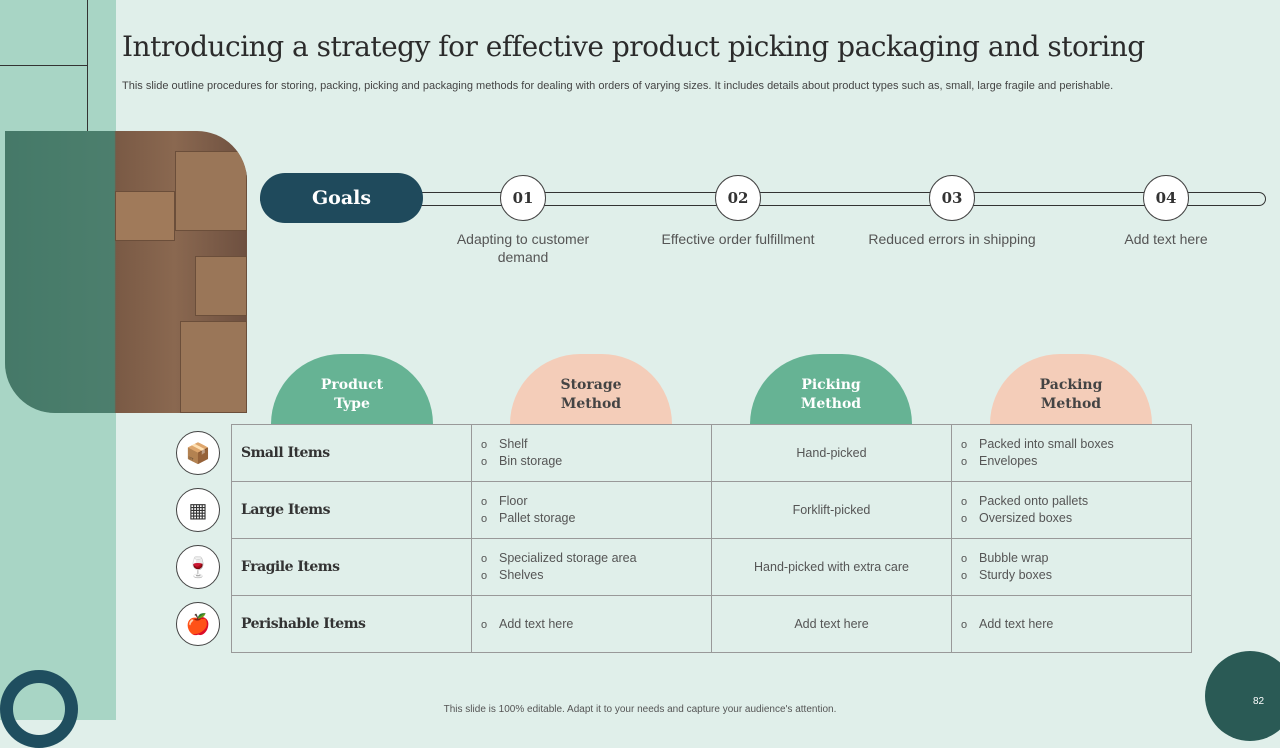  What do you see at coordinates (198, 510) in the screenshot?
I see `pallet-boxes-icon: ▦` at bounding box center [198, 510].